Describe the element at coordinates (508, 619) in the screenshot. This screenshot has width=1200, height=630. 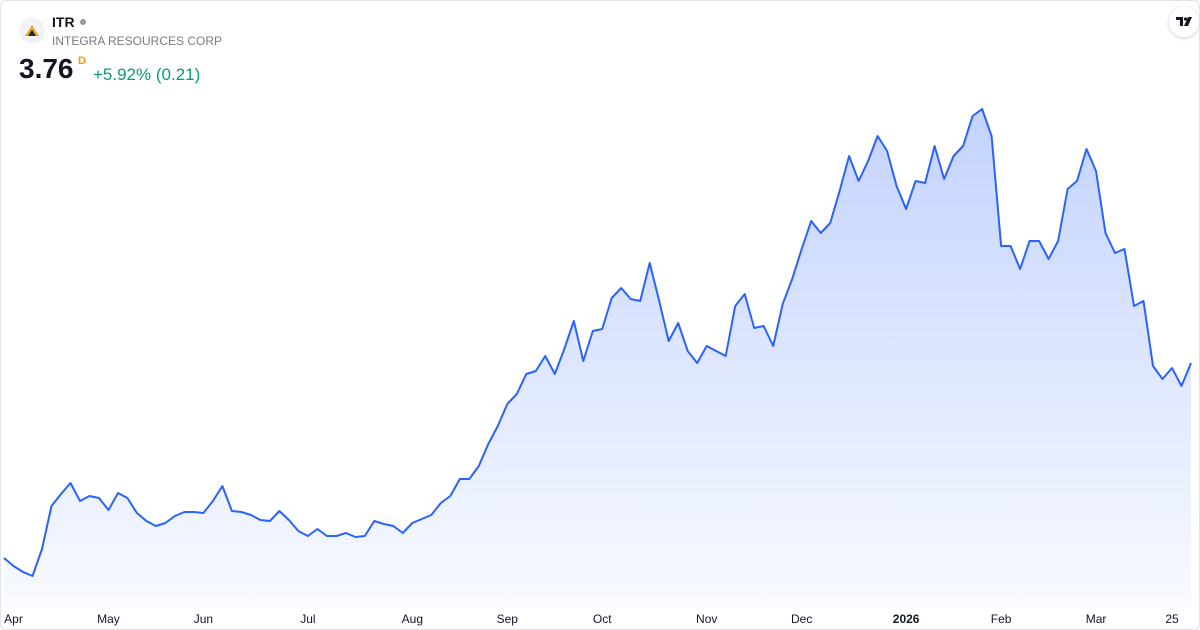
I see `x-tick-label: Sep` at that location.